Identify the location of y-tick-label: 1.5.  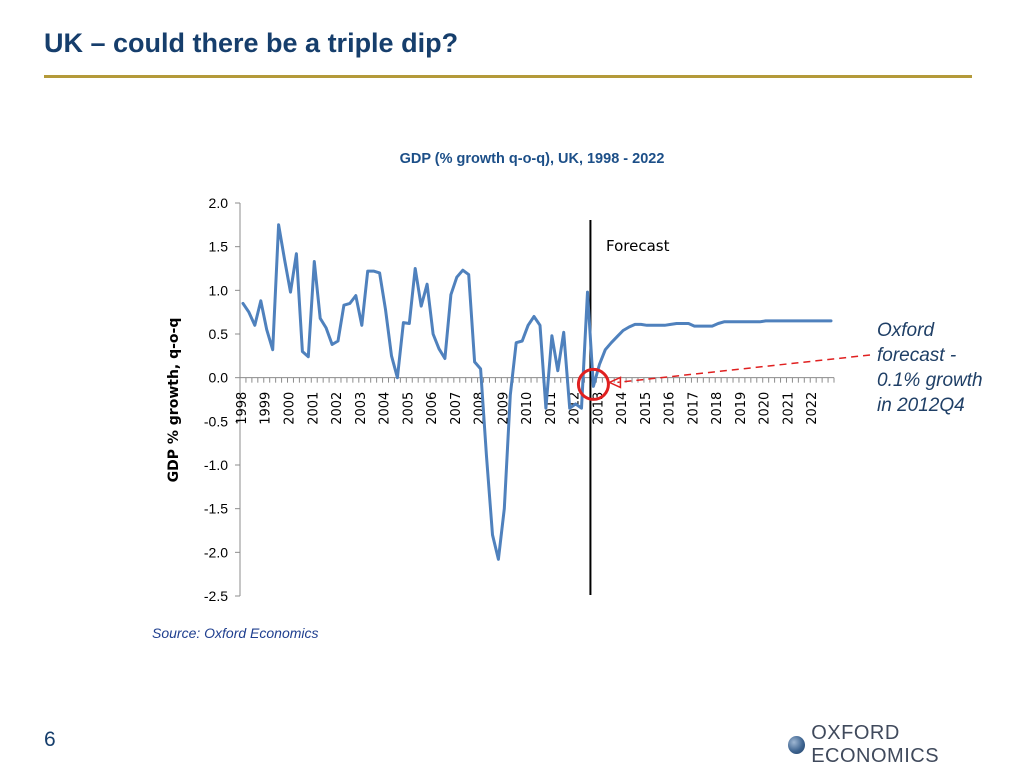
(219, 247).